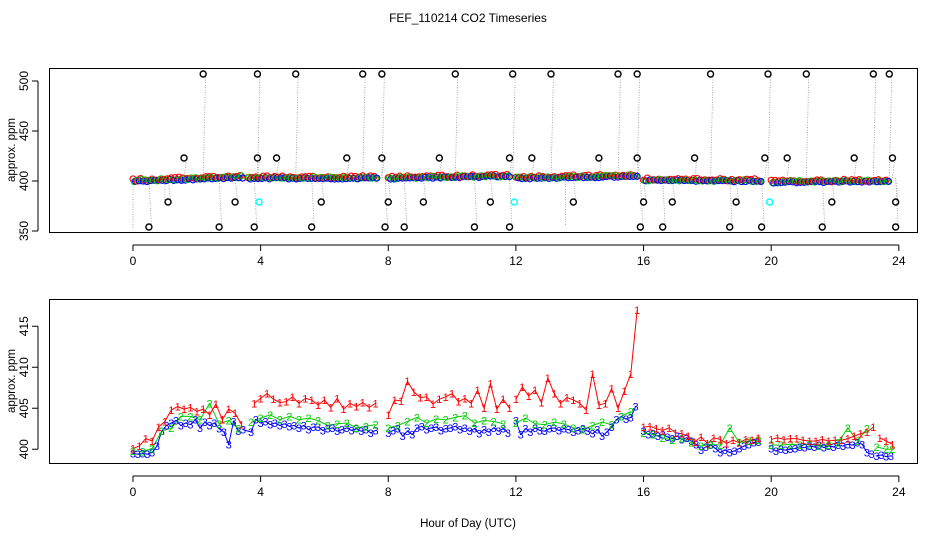 This screenshot has height=540, width=936. I want to click on top-y-tick-label: 350, so click(24, 231).